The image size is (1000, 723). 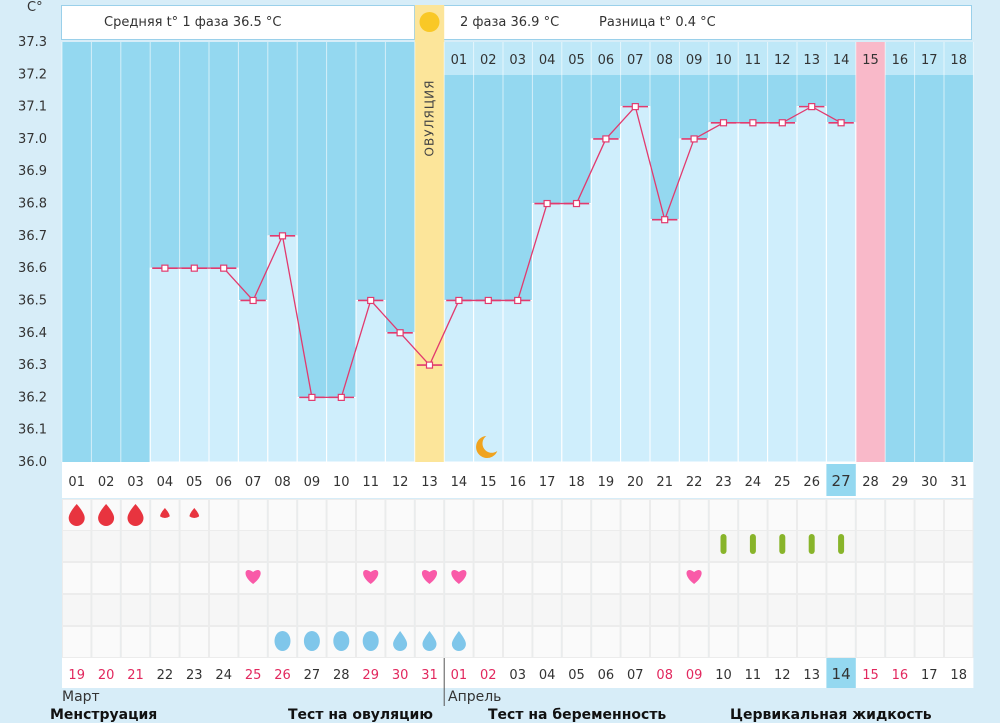 I want to click on cycle-day-label: 01, so click(x=76, y=482).